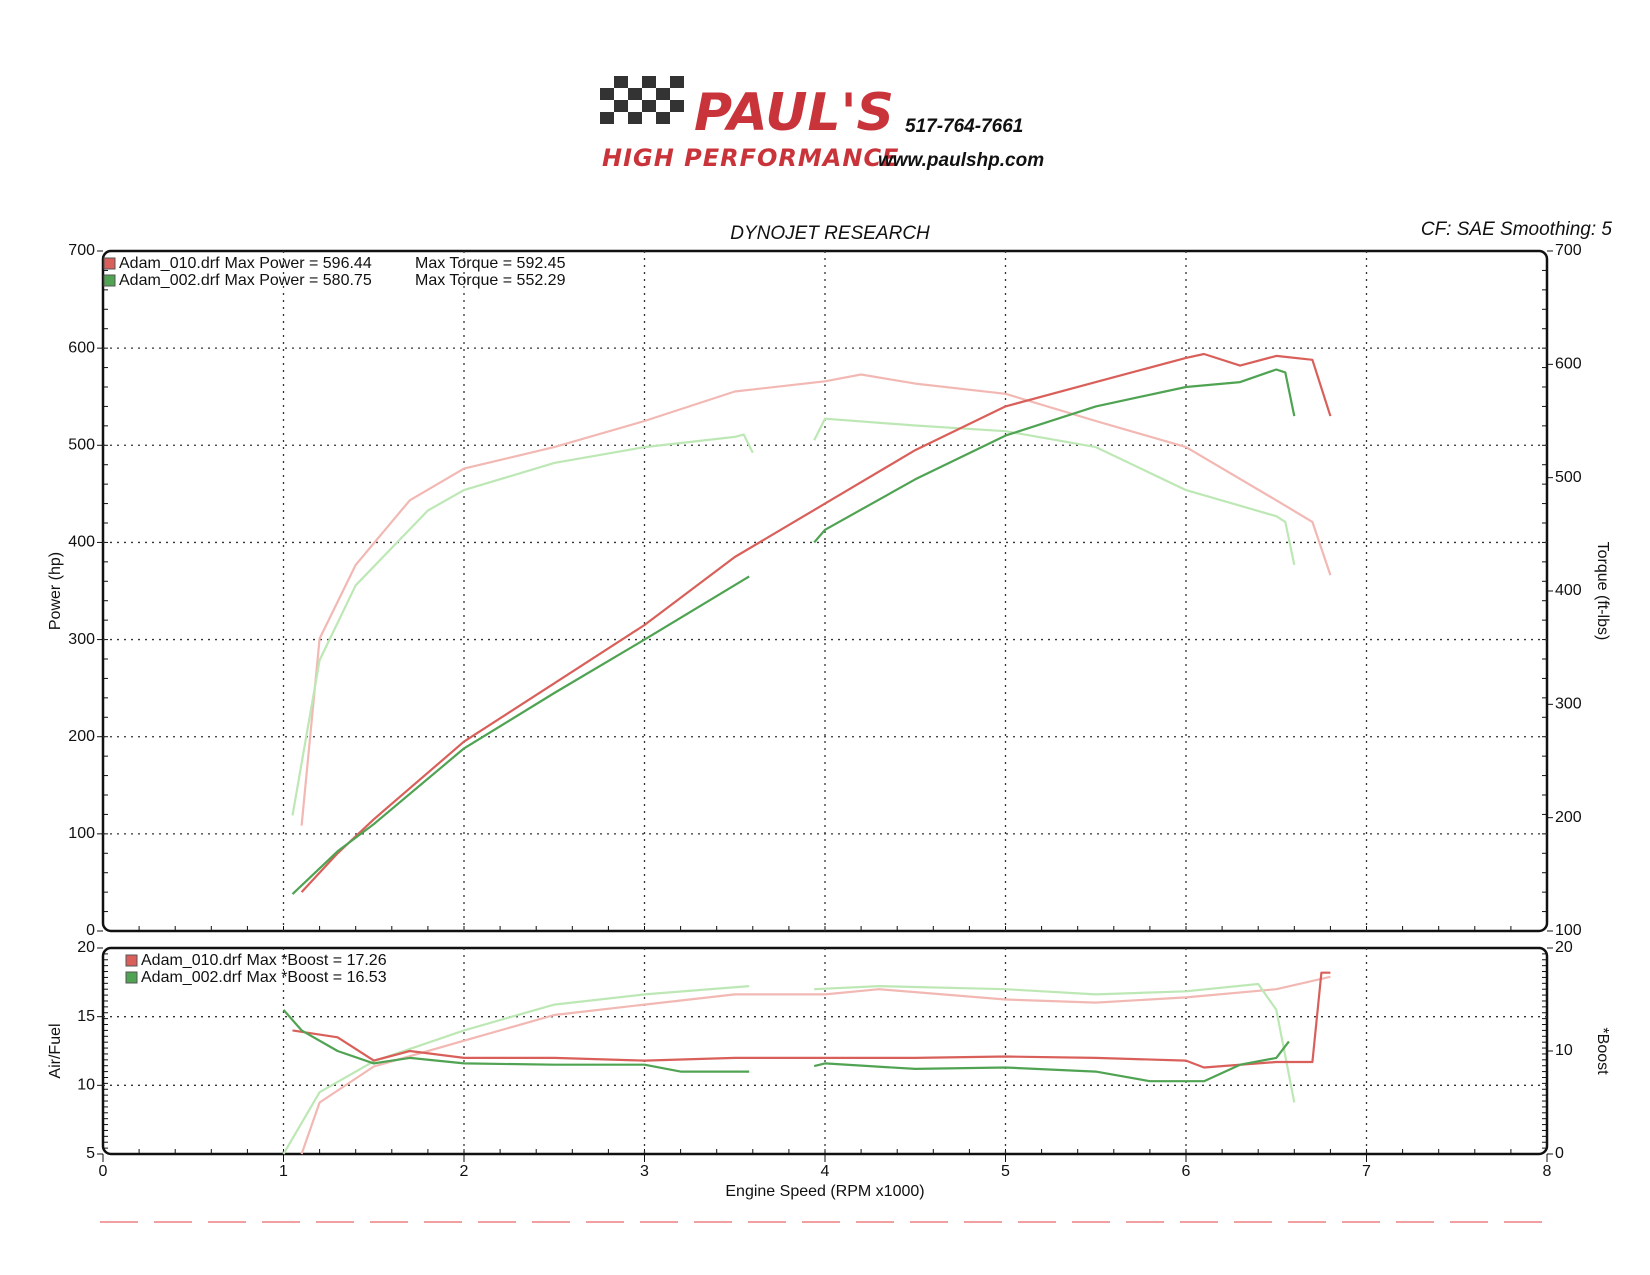  Describe the element at coordinates (1602, 591) in the screenshot. I see `y2-axis-title: Torque (ft-lbs)` at that location.